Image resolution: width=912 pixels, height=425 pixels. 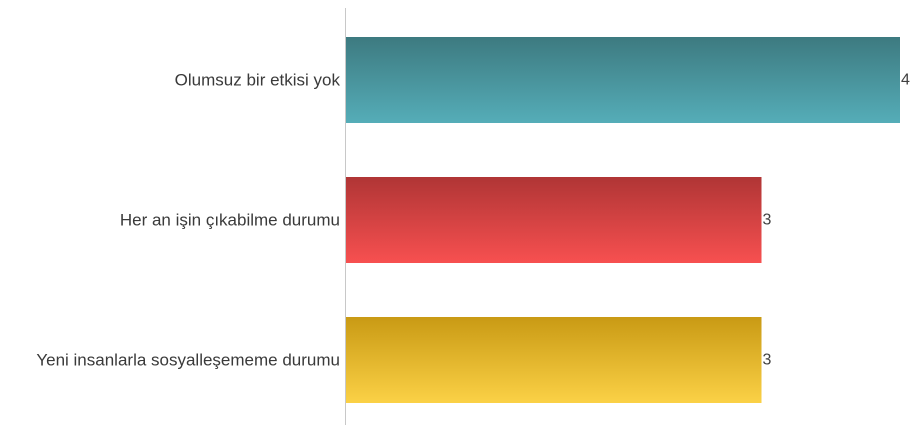 I want to click on category-label-3: Yeni insanlarla sosyalleşememe durumu, so click(x=188, y=360).